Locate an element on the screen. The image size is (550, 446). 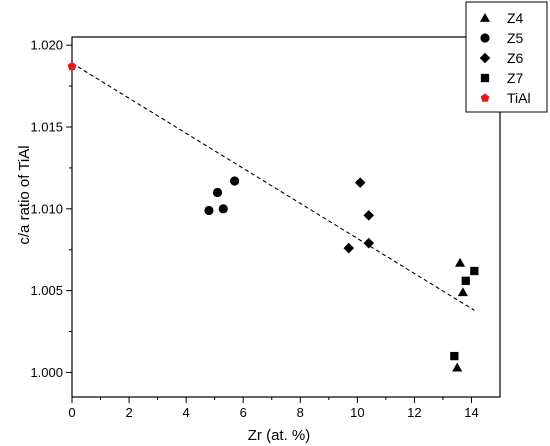
y-tick-label: 1.020 is located at coordinates (46, 45).